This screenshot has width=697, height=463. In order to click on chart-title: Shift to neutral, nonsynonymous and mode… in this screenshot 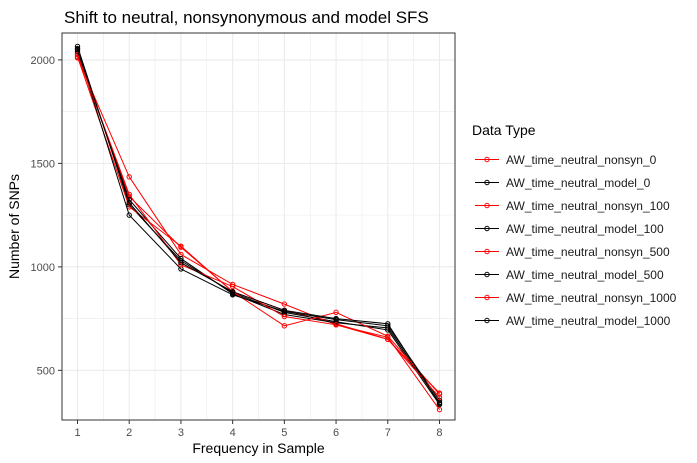, I will do `click(246, 17)`.